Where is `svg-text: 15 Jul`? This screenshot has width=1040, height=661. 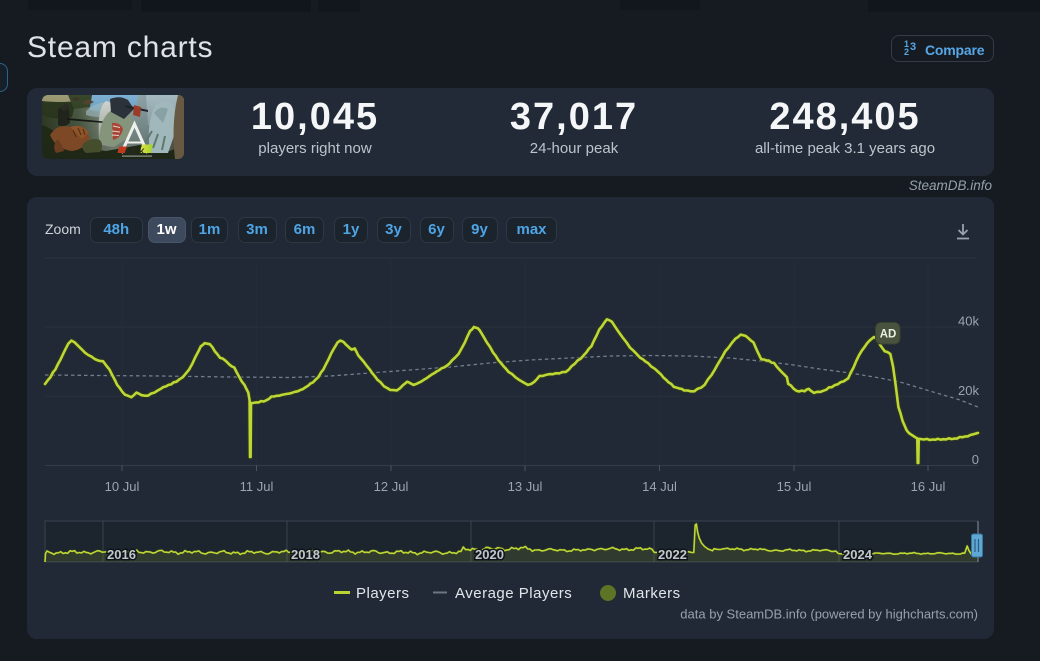
svg-text: 15 Jul is located at coordinates (794, 486).